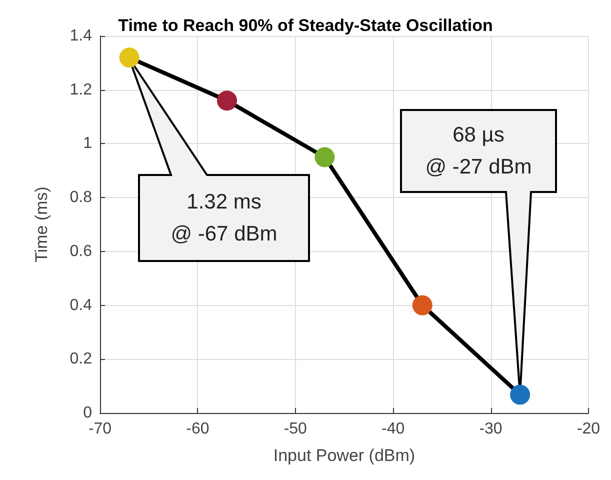 The image size is (611, 480). Describe the element at coordinates (87, 413) in the screenshot. I see `y-tick-label: 0` at that location.